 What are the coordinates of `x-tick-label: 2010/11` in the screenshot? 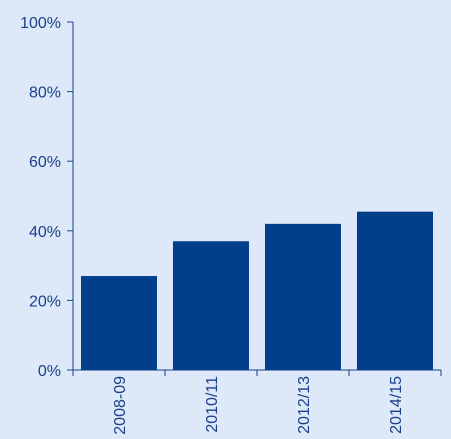 It's located at (212, 404).